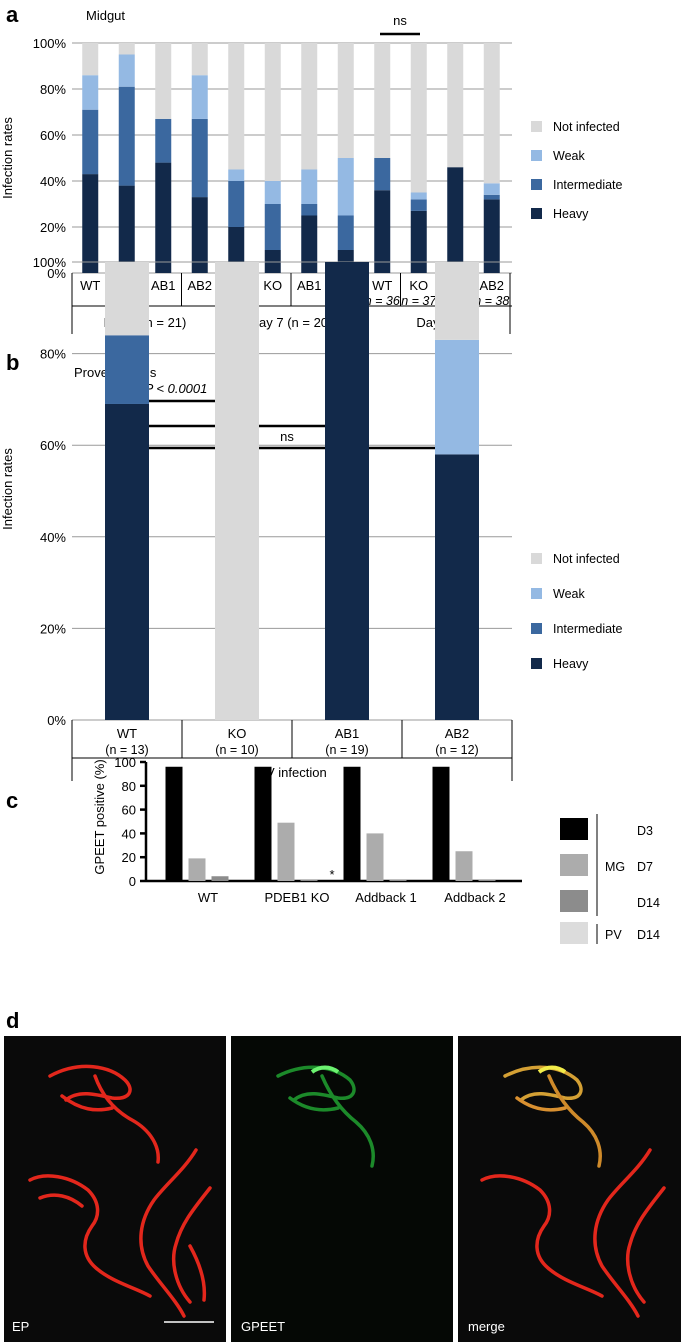  What do you see at coordinates (577, 611) in the screenshot?
I see `panel-b-legend: Not infected Weak Intermediate Heavy` at bounding box center [577, 611].